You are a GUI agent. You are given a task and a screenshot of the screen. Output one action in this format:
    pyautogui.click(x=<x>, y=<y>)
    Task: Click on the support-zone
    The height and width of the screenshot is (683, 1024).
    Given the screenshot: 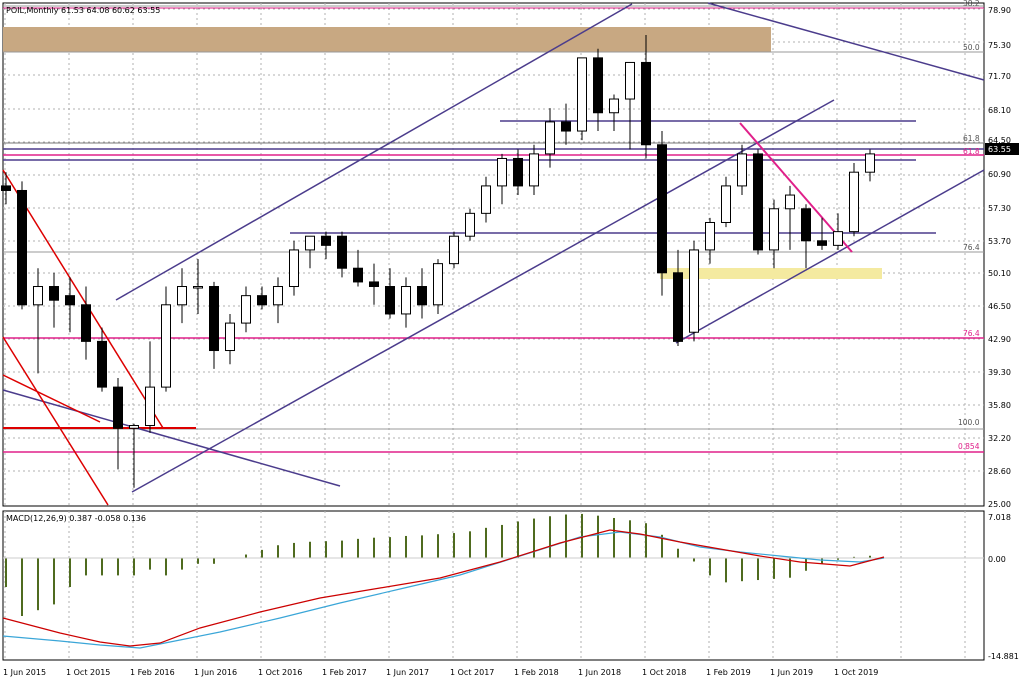 What is the action you would take?
    pyautogui.click(x=771, y=273)
    